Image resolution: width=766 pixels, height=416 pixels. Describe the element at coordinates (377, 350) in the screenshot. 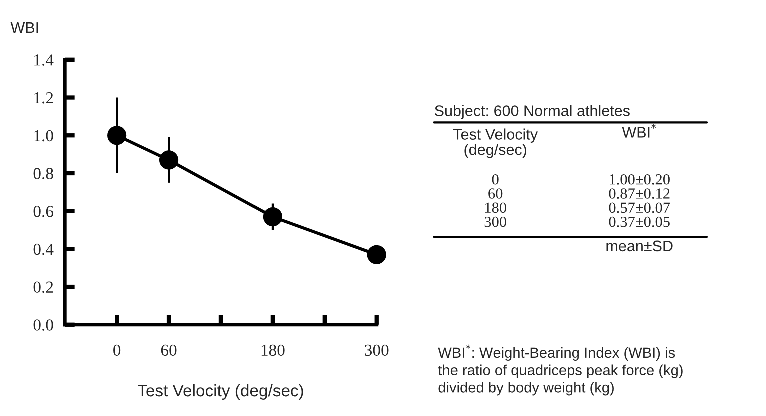

I see `x-tick-label: 300` at that location.